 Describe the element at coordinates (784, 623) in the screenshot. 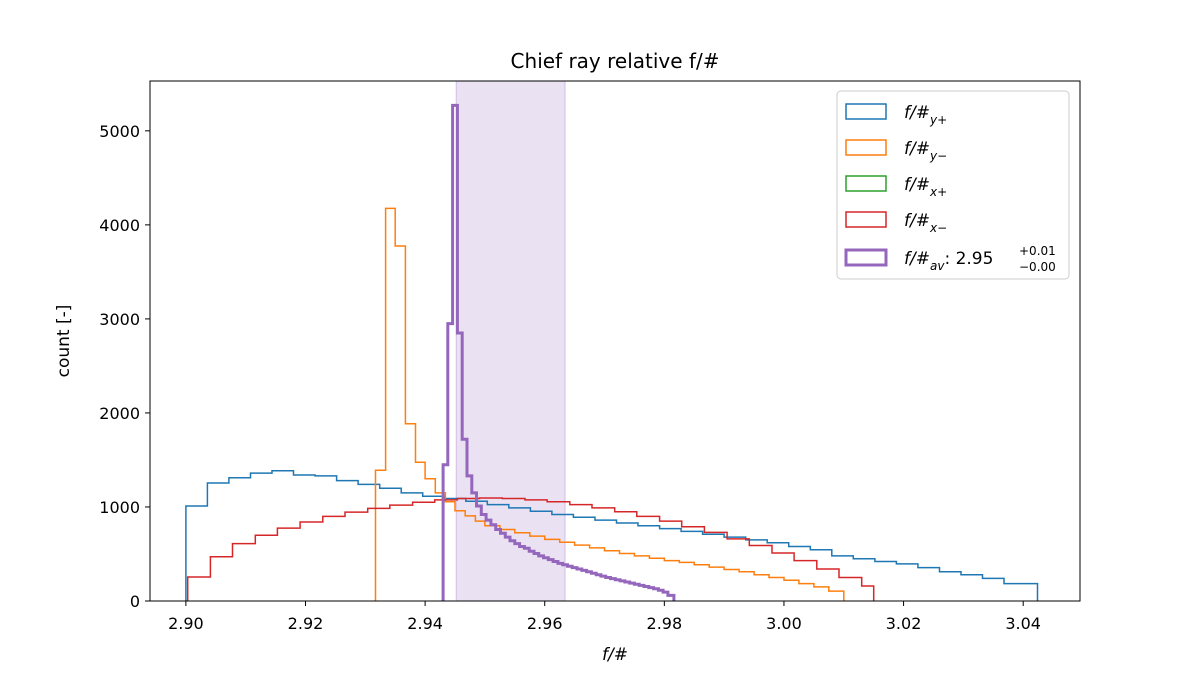

I see `x-tick-label: 3.00` at that location.